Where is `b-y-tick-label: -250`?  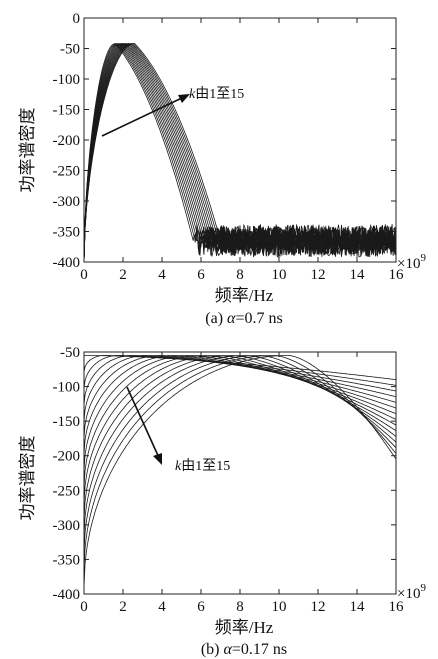 b-y-tick-label: -250 is located at coordinates (67, 491).